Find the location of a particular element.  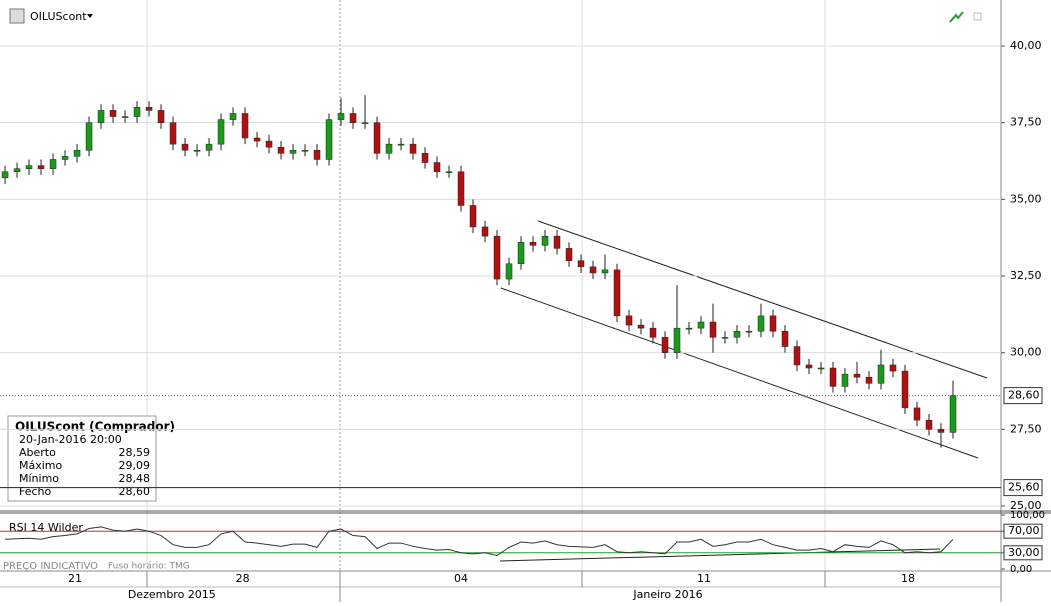

y-tick-label: 27,50 is located at coordinates (1026, 428).